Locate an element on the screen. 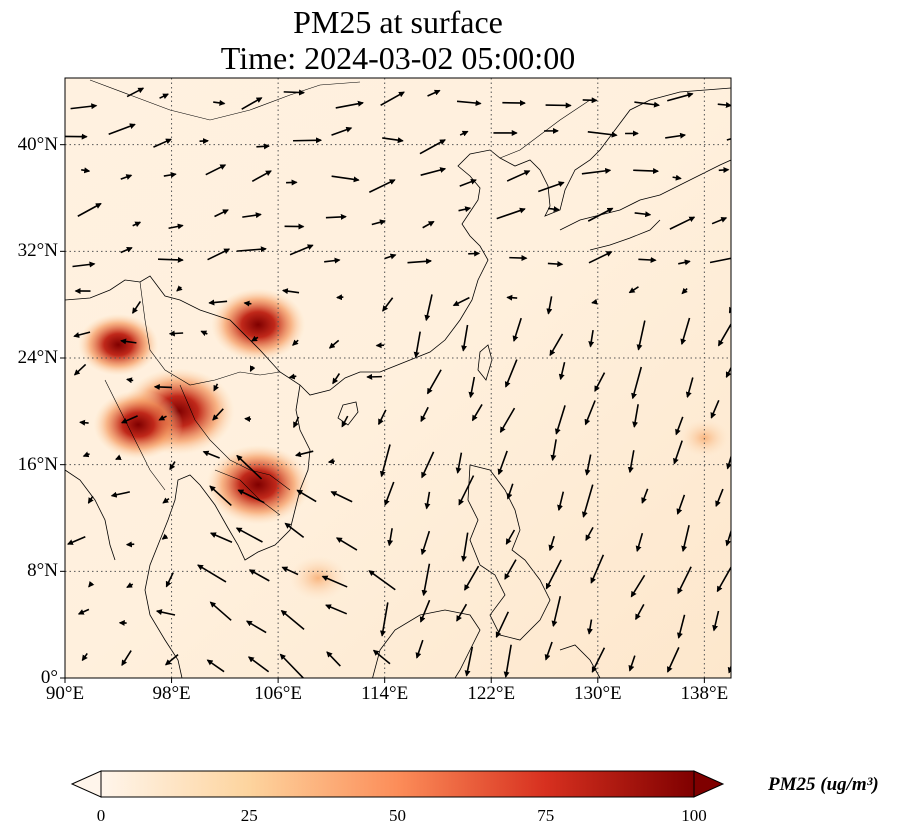  x-tick-label: 98°E is located at coordinates (171, 693).